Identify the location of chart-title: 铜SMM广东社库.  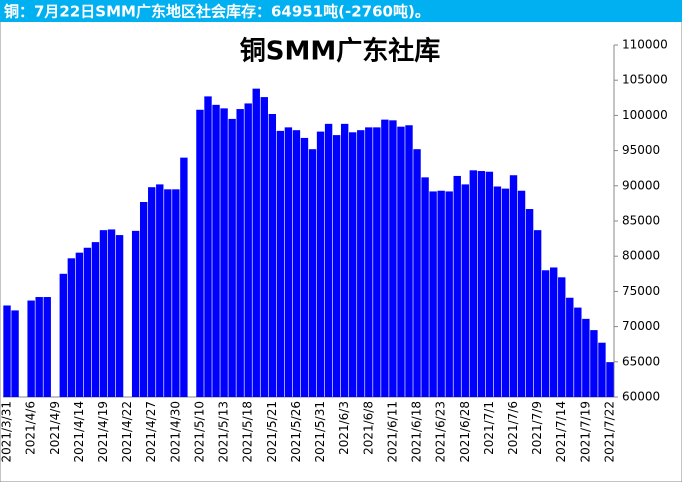
(340, 51).